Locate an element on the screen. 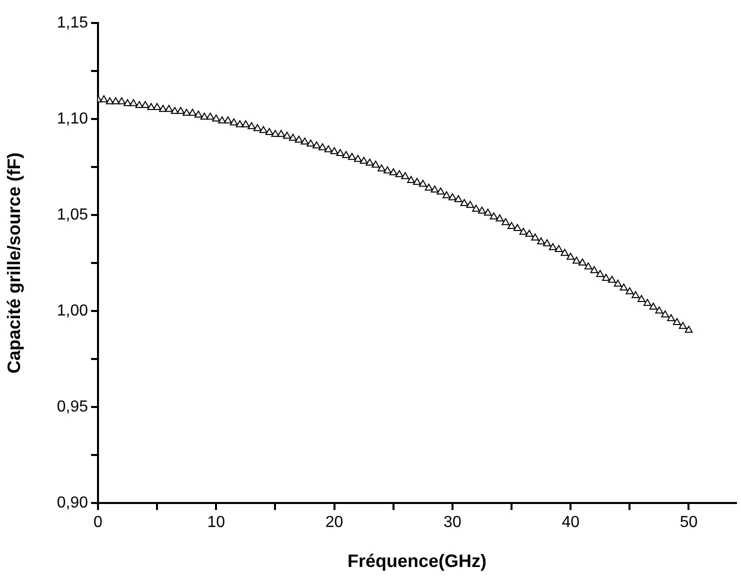 Image resolution: width=741 pixels, height=577 pixels. y-tick-label: 1,05 is located at coordinates (72, 215).